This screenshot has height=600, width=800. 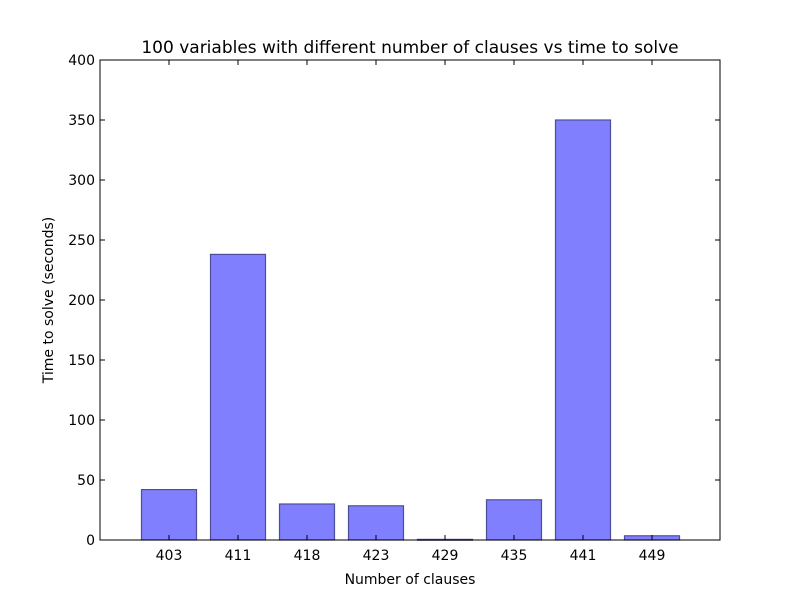 What do you see at coordinates (169, 556) in the screenshot?
I see `x-tick-label-403: 403` at bounding box center [169, 556].